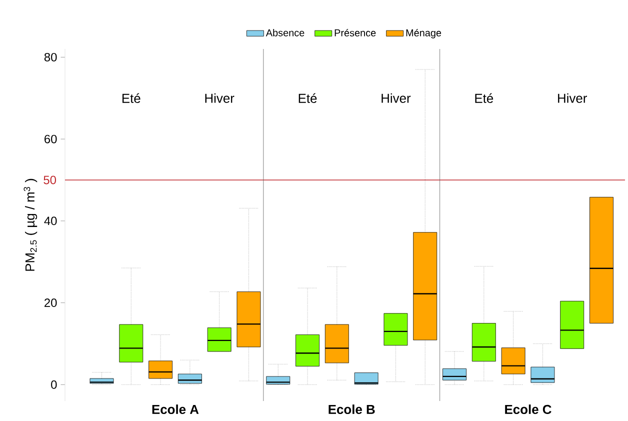 The width and height of the screenshot is (628, 421). I want to click on y-tick-label: 0, so click(54, 384).